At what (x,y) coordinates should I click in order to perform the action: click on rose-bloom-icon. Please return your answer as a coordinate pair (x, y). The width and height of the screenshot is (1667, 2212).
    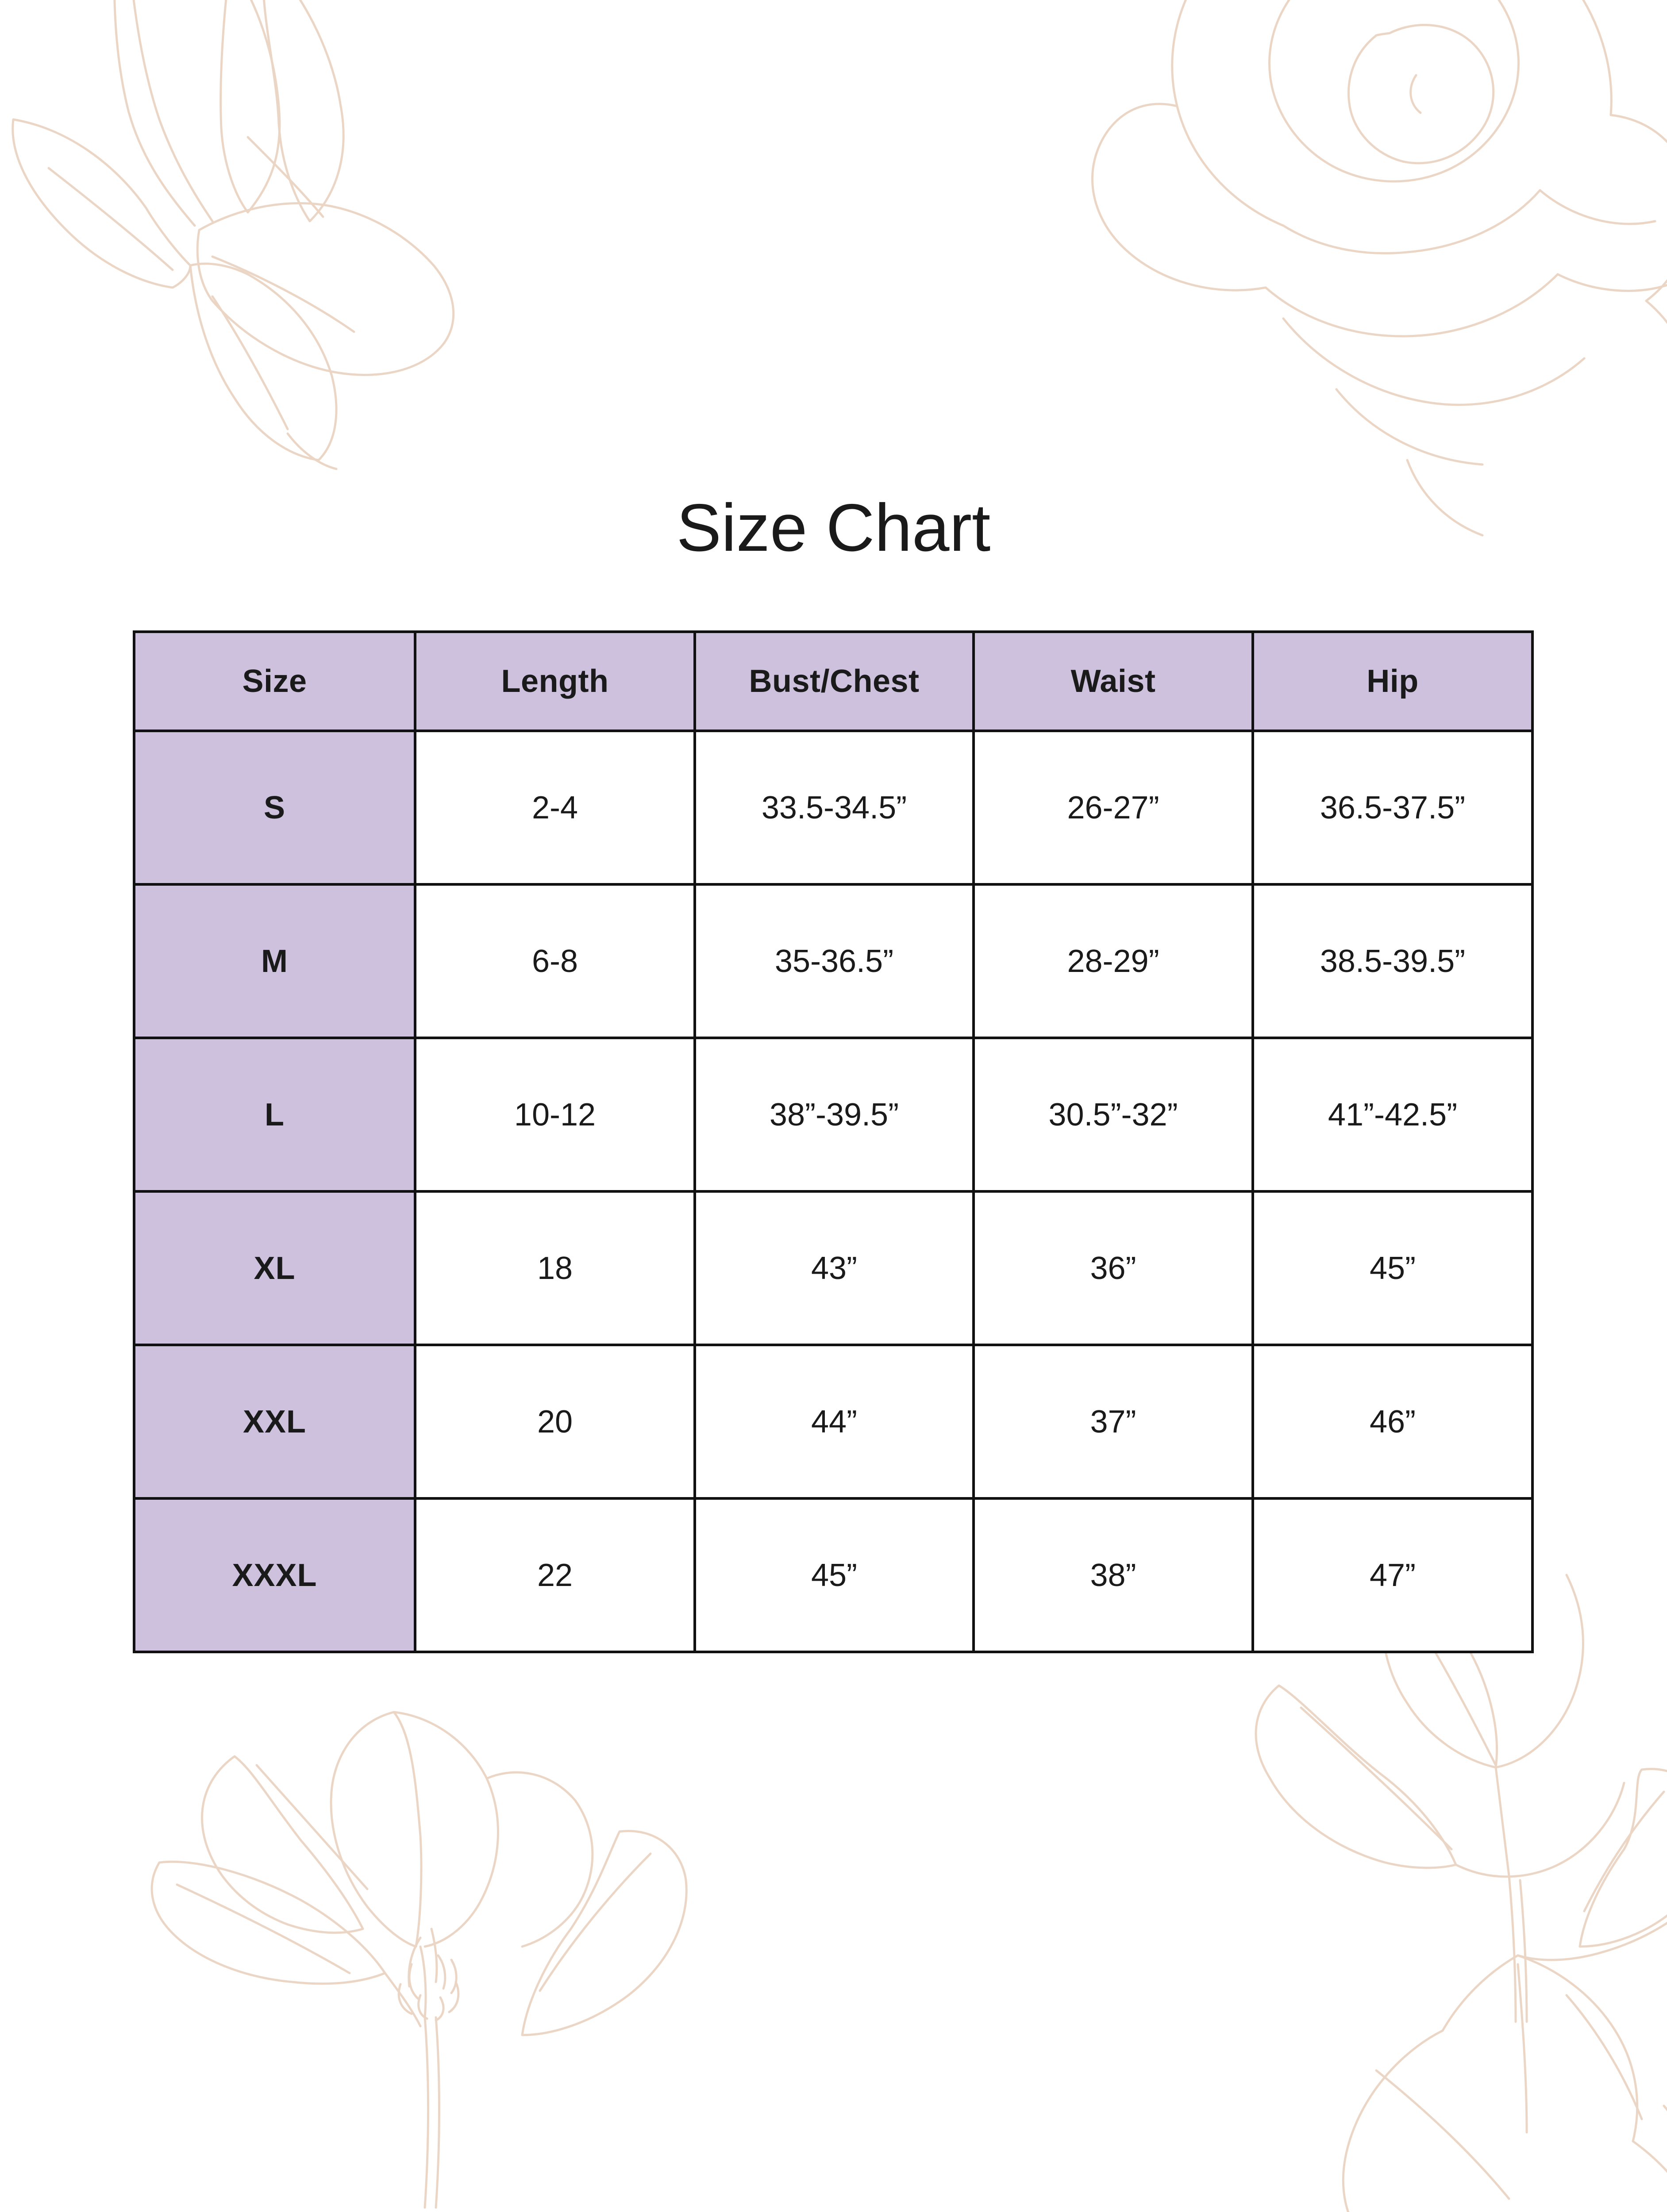
    Looking at the image, I should click on (1369, 270).